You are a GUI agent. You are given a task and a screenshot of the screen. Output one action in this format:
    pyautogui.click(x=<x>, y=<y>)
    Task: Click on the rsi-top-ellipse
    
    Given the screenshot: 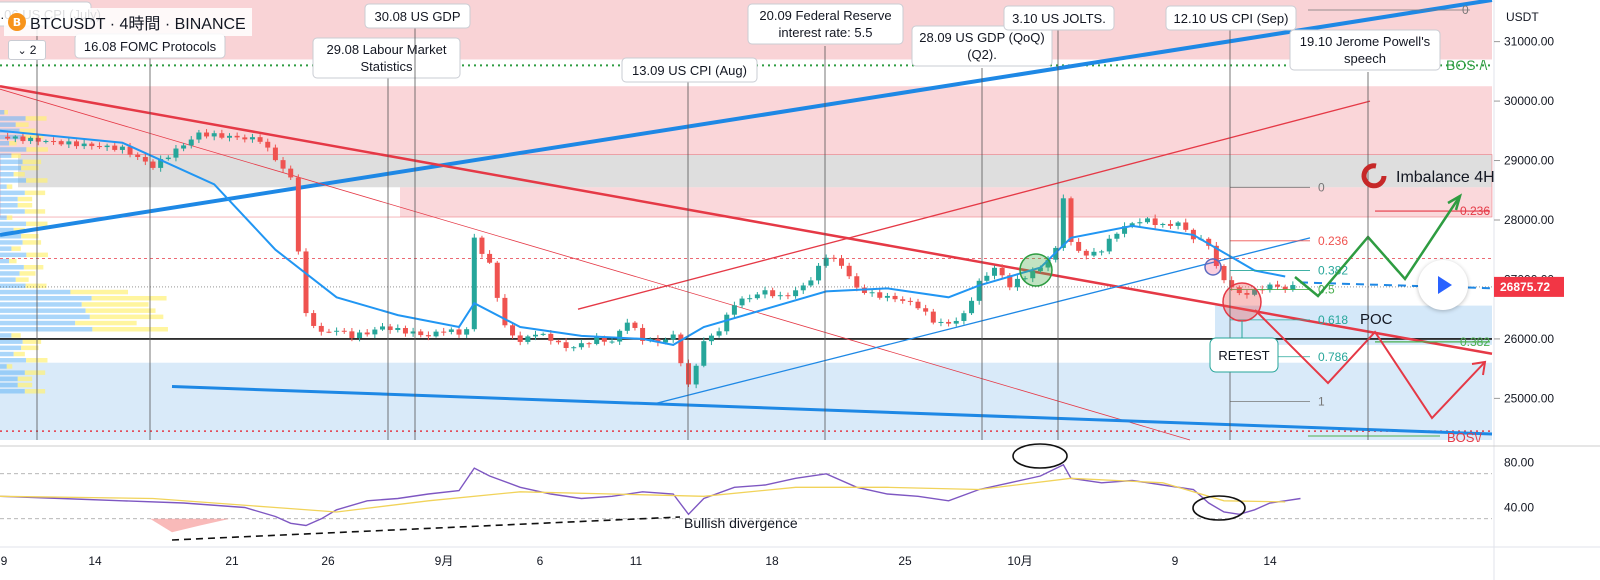 What is the action you would take?
    pyautogui.click(x=1040, y=456)
    